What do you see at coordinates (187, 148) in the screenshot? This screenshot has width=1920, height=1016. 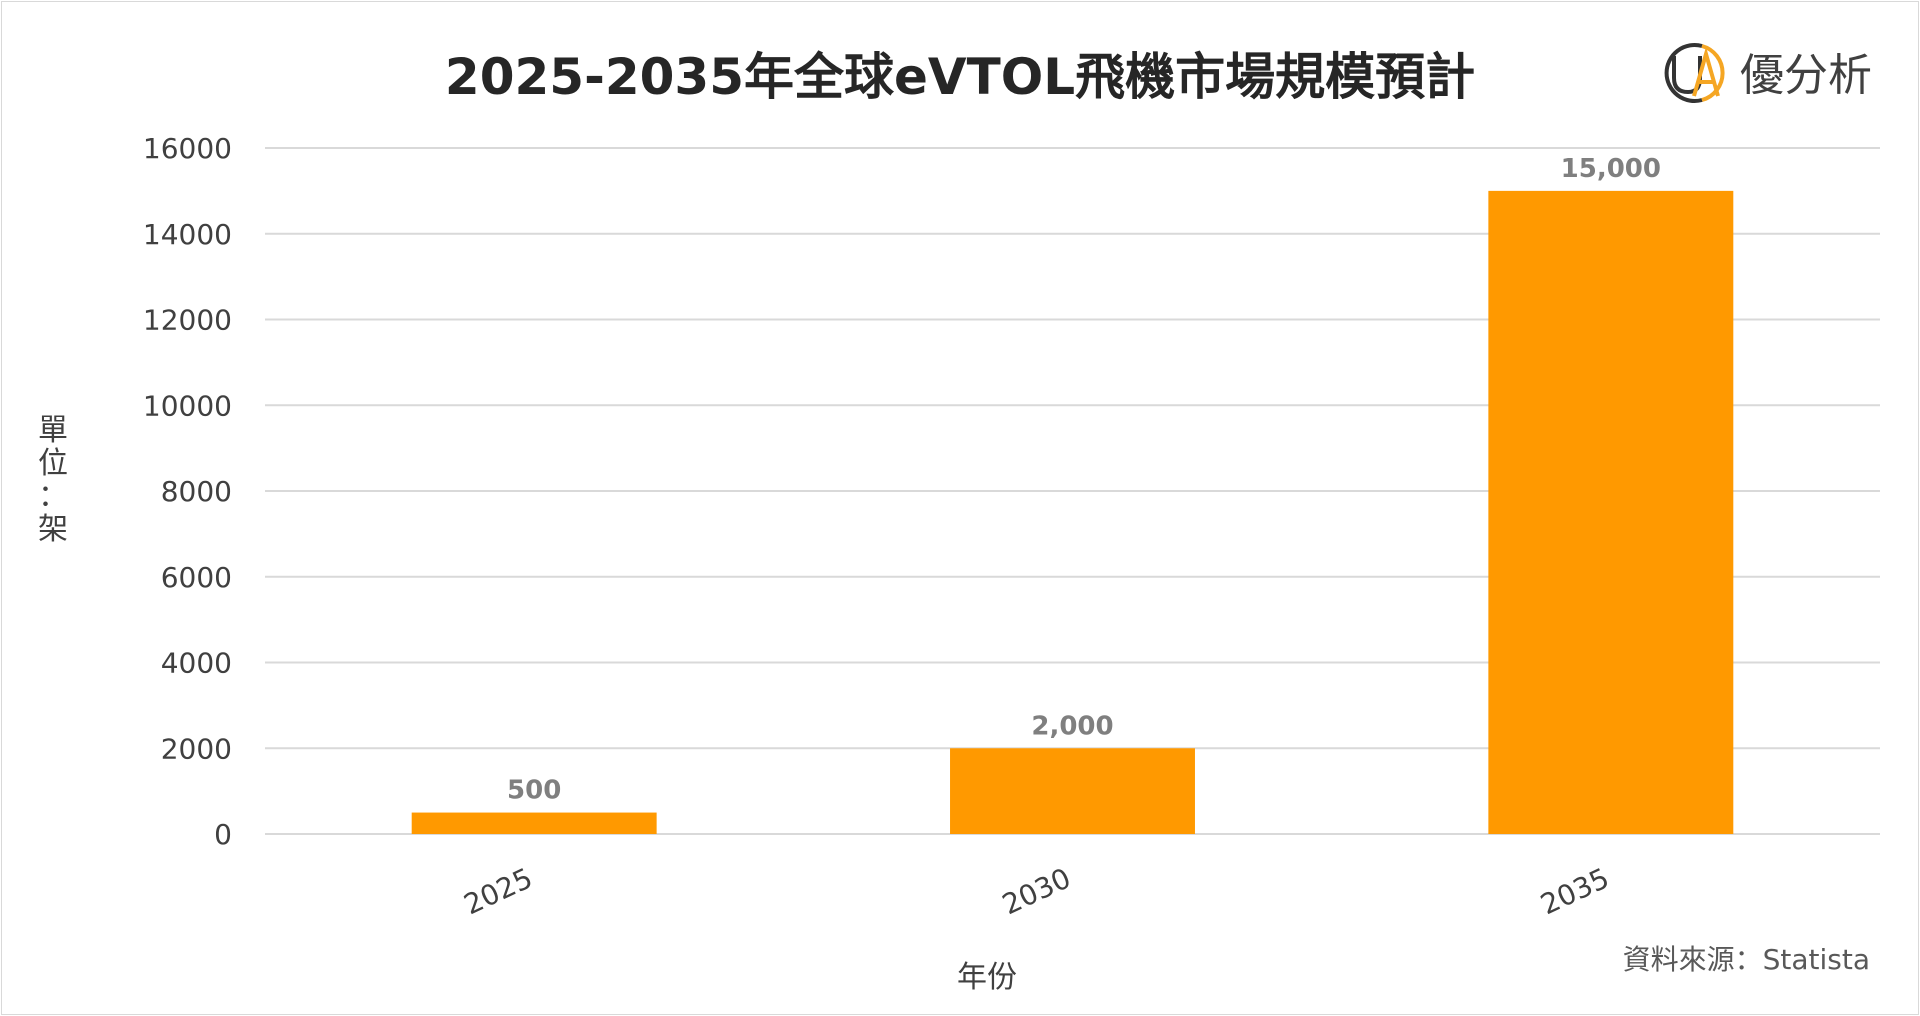 I see `y-tick-label: 16000` at bounding box center [187, 148].